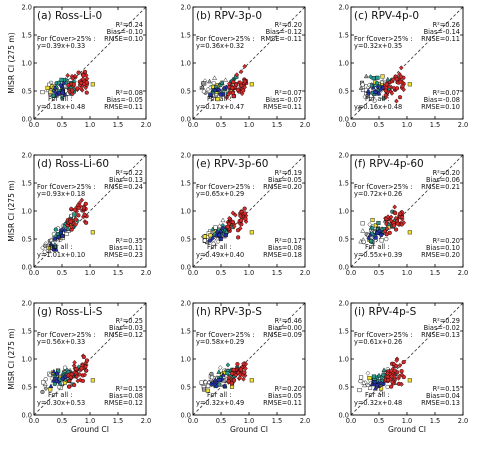 The height and width of the screenshot is (453, 481). What do you see at coordinates (229, 312) in the screenshot?
I see `panel-title: (h) RPV-3p-S` at bounding box center [229, 312].